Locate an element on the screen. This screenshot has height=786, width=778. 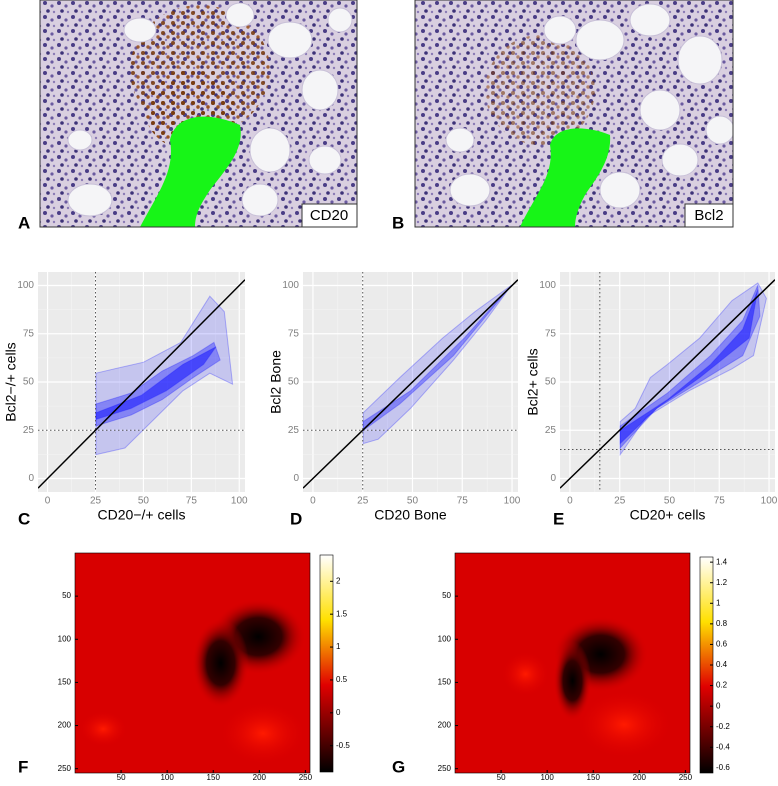
y-axis-label: Bcl2−/+ cells is located at coordinates (11, 381).